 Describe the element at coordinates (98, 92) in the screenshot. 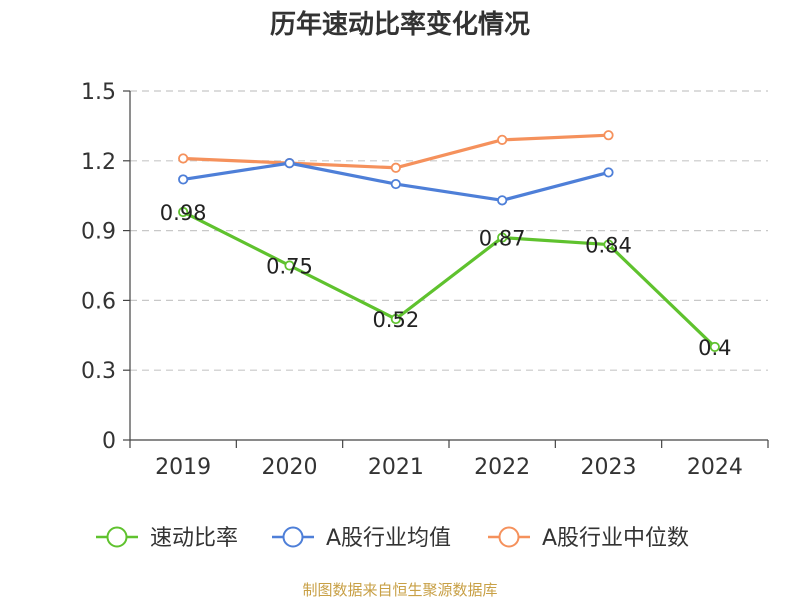

I see `y-tick-label: 1.5` at that location.